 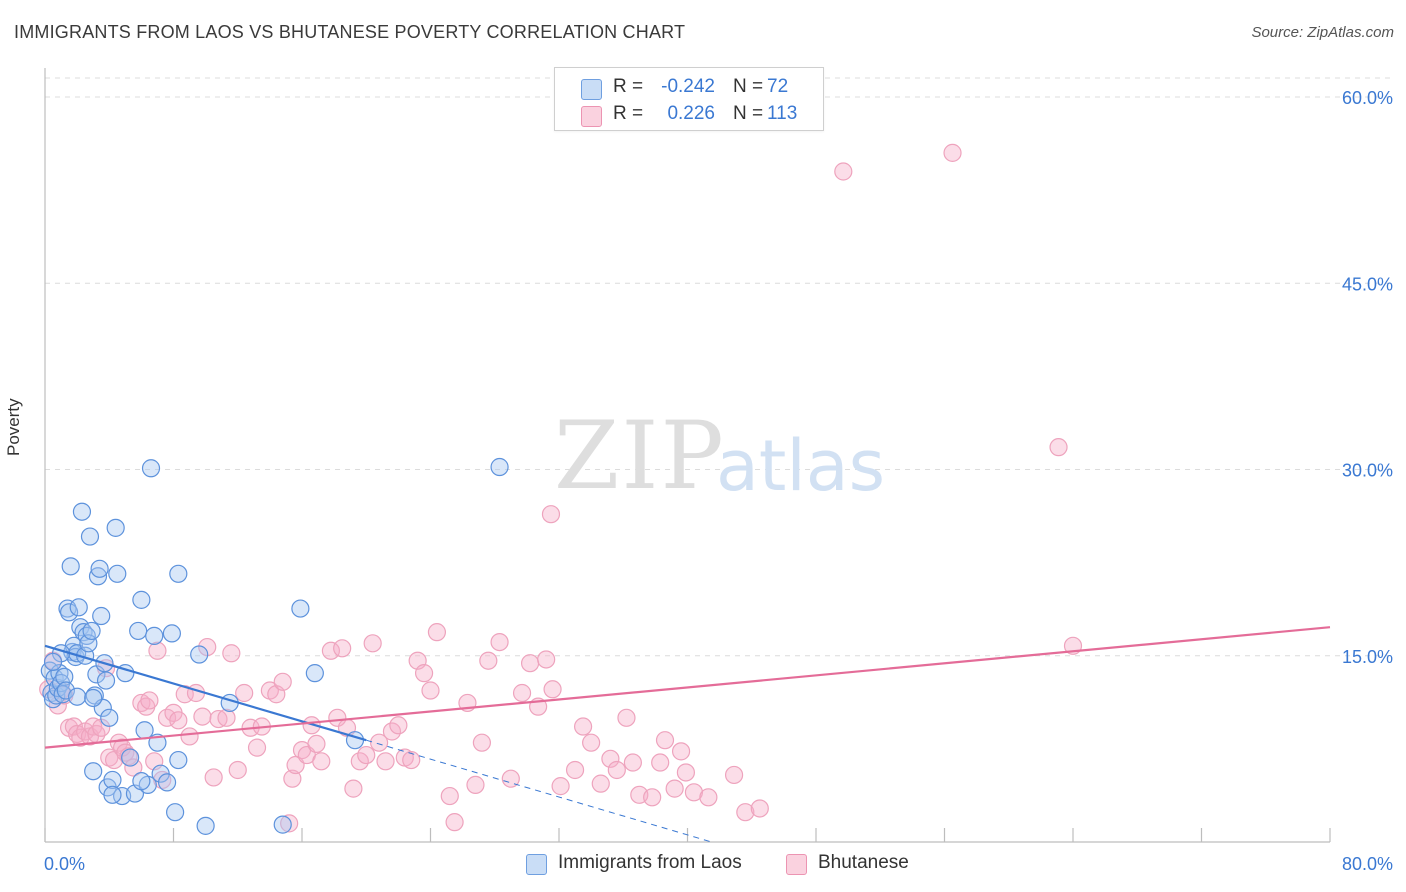 I want to click on series-laos, so click(x=274, y=646).